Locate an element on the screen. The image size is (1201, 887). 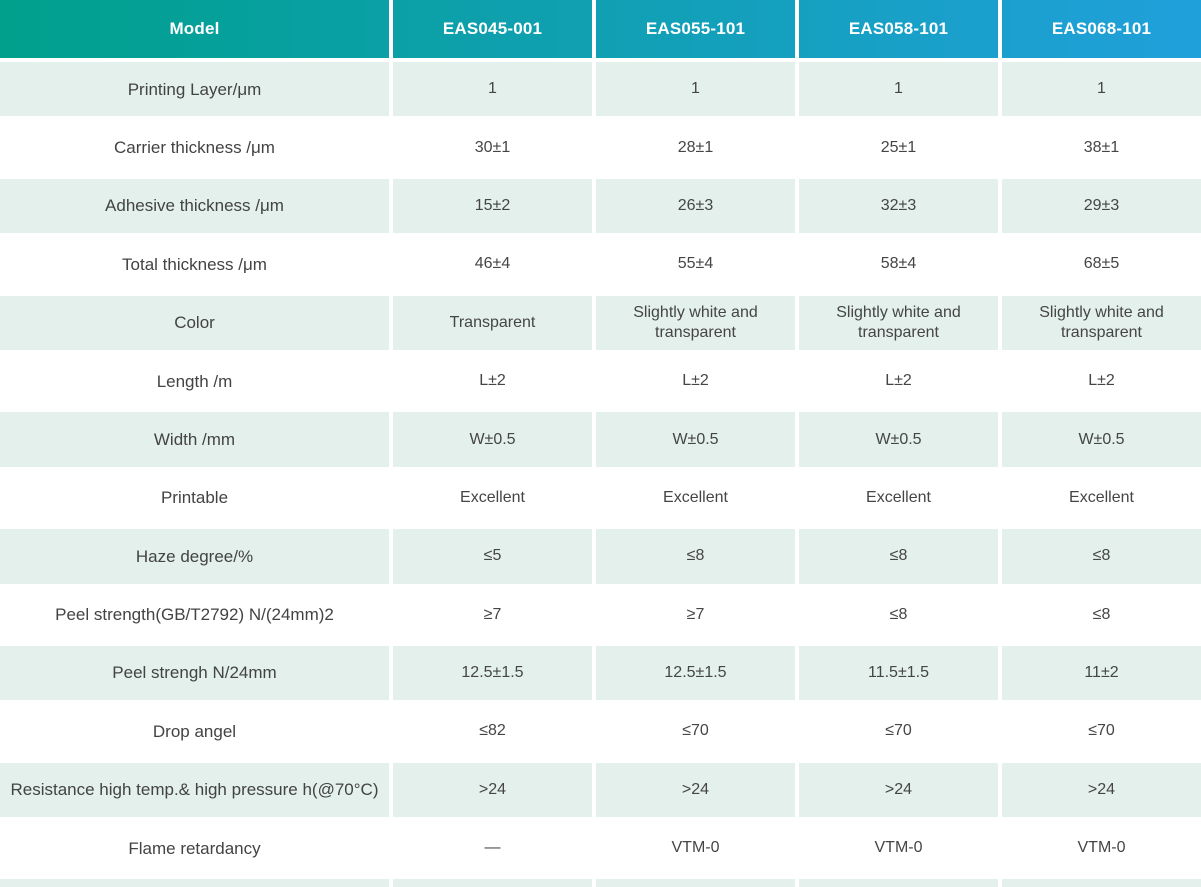
cell-value: Transparent is located at coordinates (492, 322).